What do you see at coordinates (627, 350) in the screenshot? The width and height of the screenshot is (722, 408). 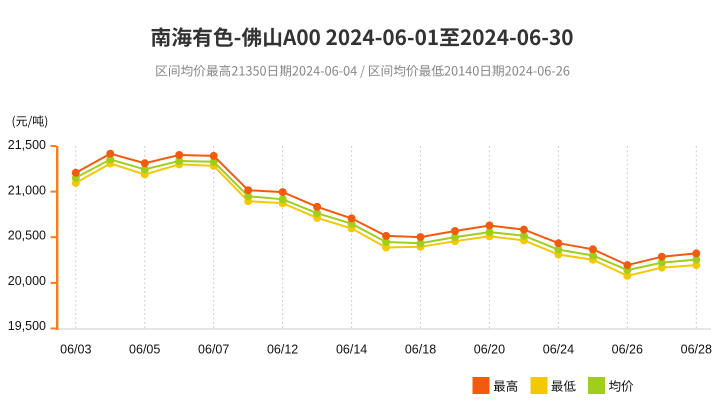 I see `svg-text: 06/26` at bounding box center [627, 350].